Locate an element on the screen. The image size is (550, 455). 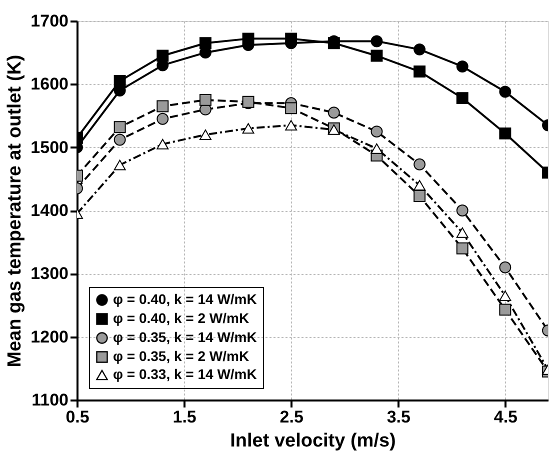
legend-label: φ = 0.40, k = 2 W/mK is located at coordinates (181, 318).